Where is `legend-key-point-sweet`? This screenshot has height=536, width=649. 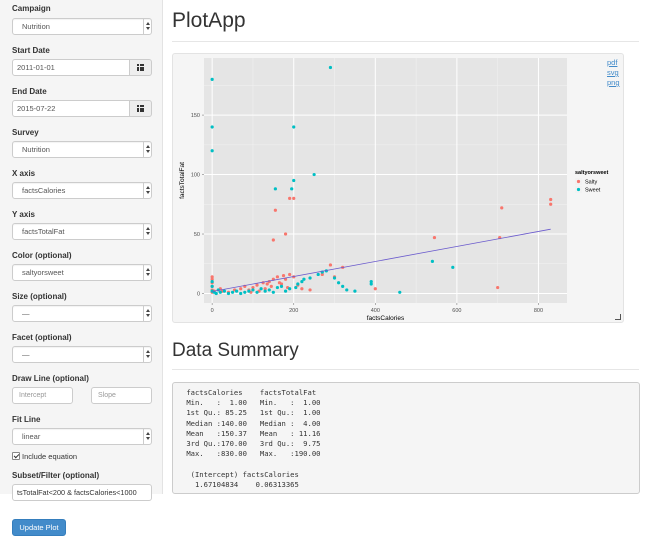 legend-key-point-sweet is located at coordinates (578, 189).